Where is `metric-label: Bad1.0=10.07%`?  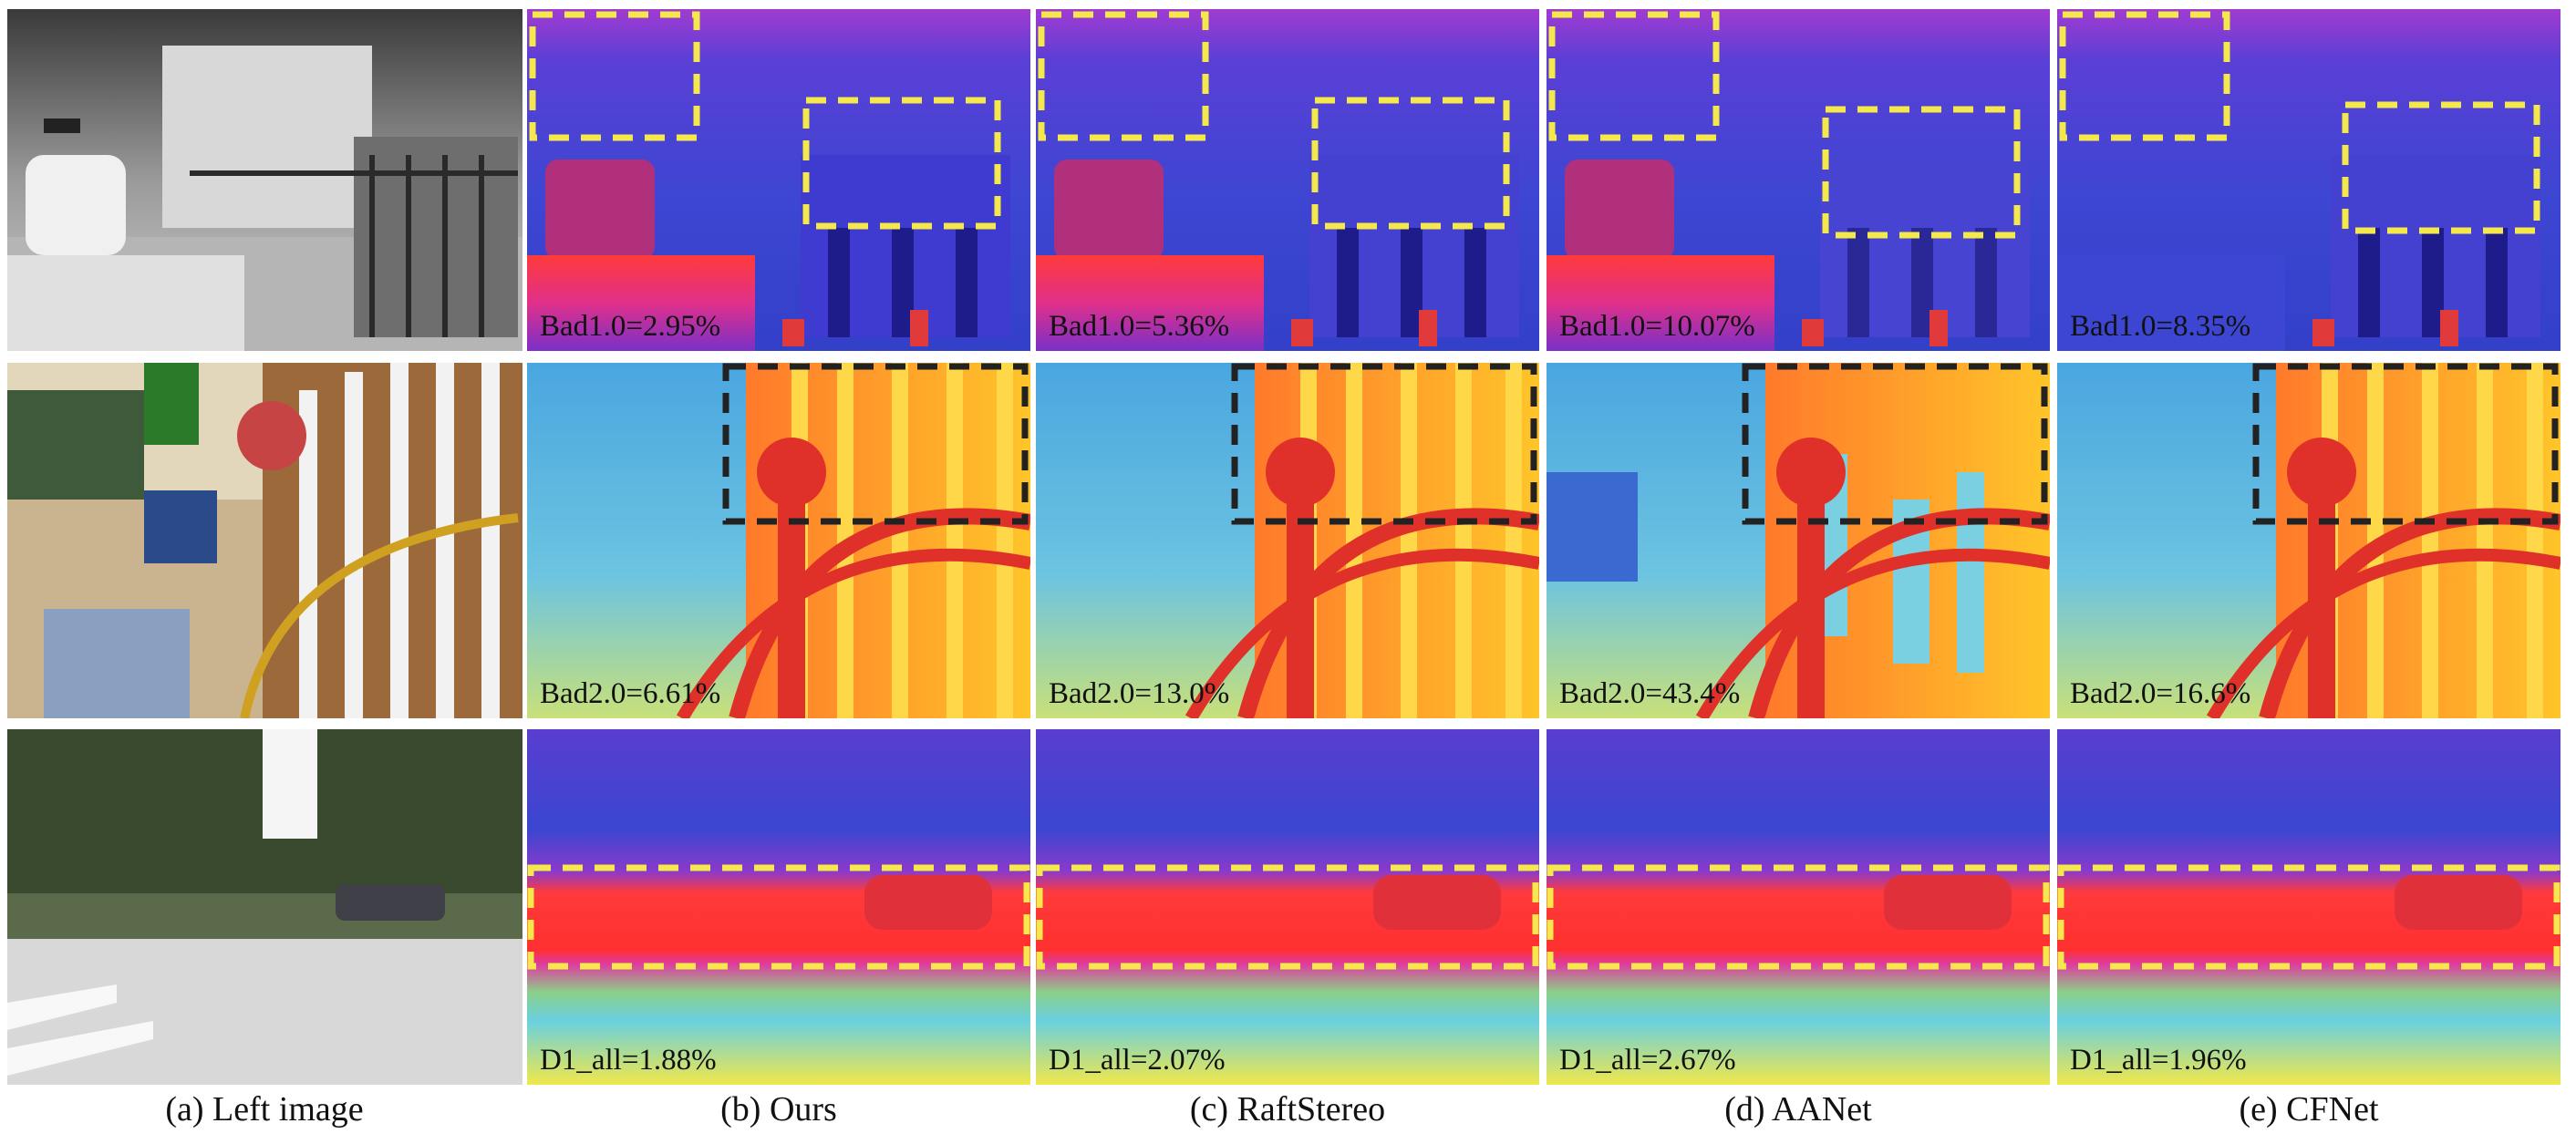 metric-label: Bad1.0=10.07% is located at coordinates (1657, 326).